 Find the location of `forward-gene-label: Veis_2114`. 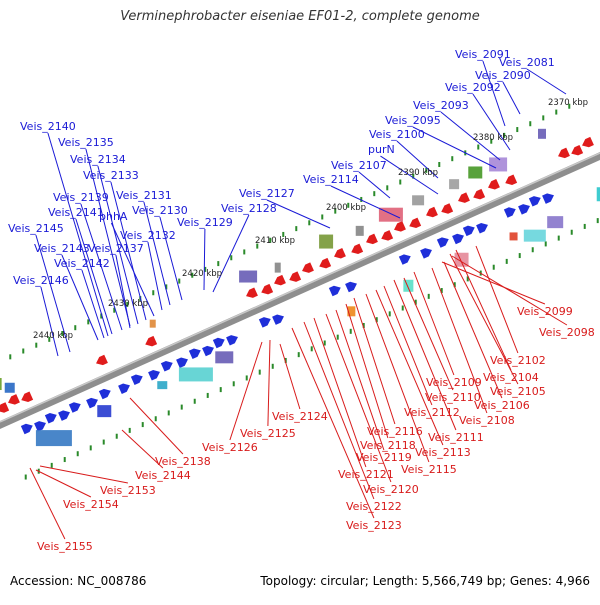

forward-gene-label: Veis_2114 is located at coordinates (331, 179).